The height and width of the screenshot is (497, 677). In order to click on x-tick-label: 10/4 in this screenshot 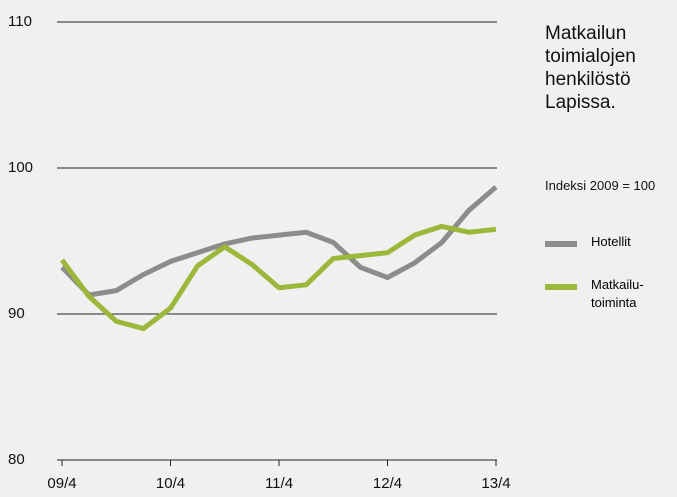, I will do `click(170, 483)`.